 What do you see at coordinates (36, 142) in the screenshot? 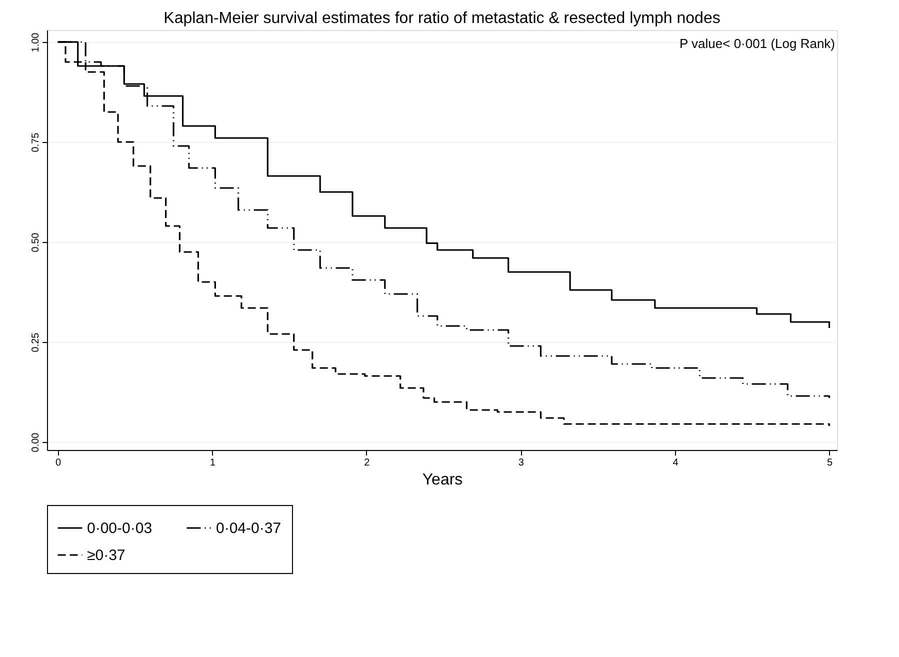
I see `y-tick-label: 0.75` at bounding box center [36, 142].